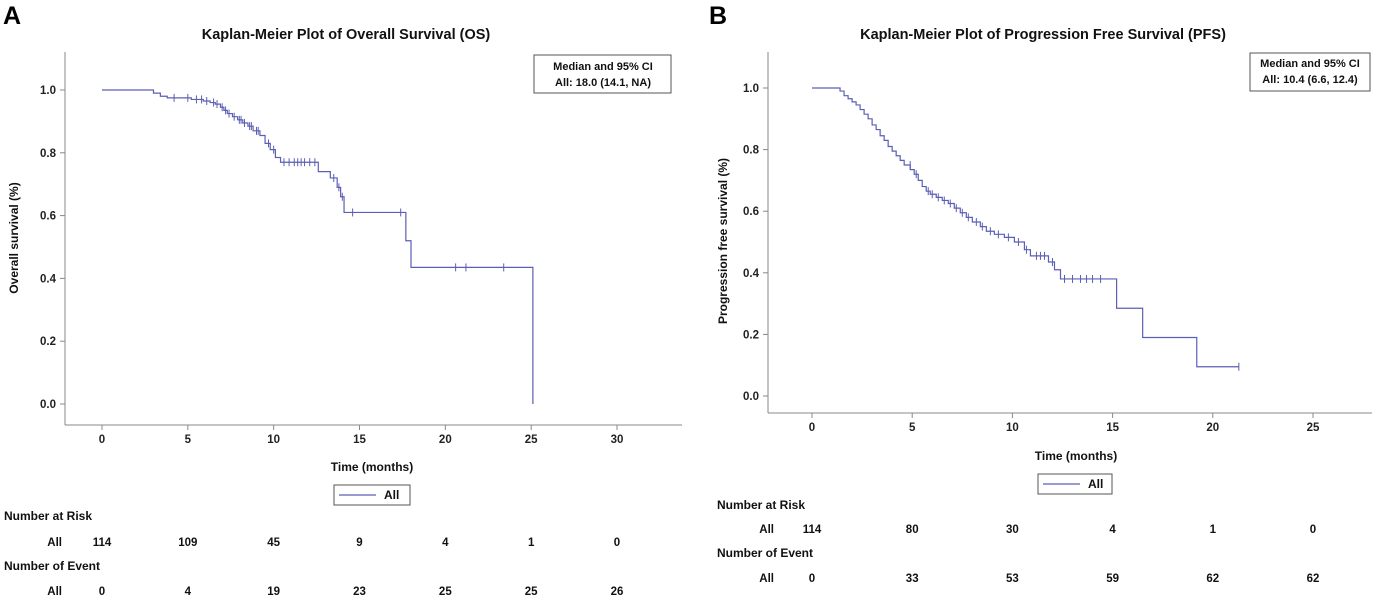 The width and height of the screenshot is (1374, 596). Describe the element at coordinates (1112, 530) in the screenshot. I see `panel-b-risk-value: 4` at that location.